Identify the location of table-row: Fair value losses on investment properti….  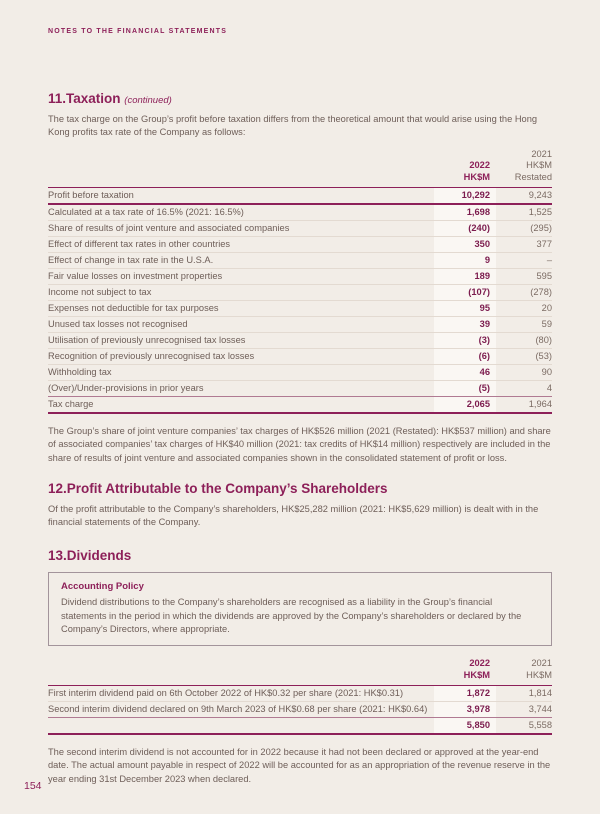
(300, 276).